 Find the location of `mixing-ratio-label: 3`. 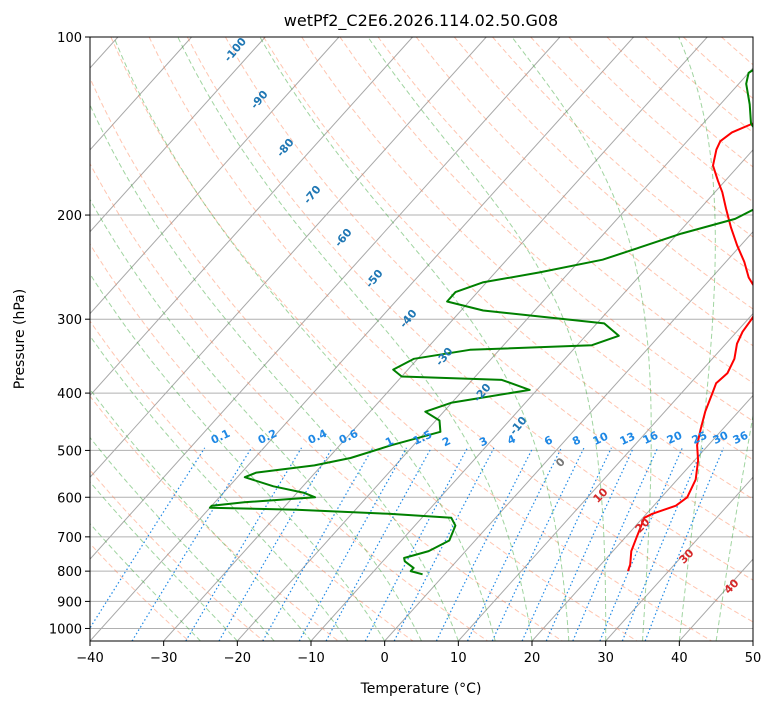

mixing-ratio-label: 3 is located at coordinates (483, 441).